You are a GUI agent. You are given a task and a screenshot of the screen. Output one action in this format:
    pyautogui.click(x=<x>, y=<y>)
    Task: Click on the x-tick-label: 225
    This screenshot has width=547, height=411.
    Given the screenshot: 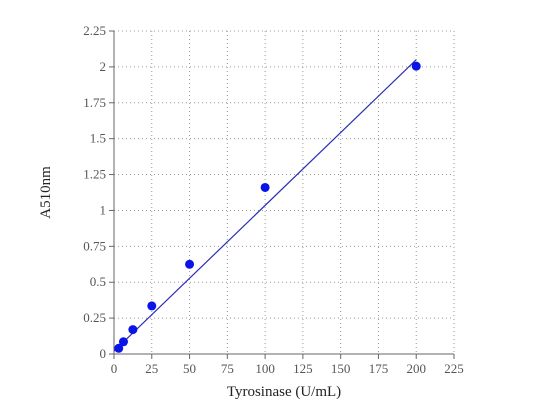 What is the action you would take?
    pyautogui.click(x=454, y=368)
    